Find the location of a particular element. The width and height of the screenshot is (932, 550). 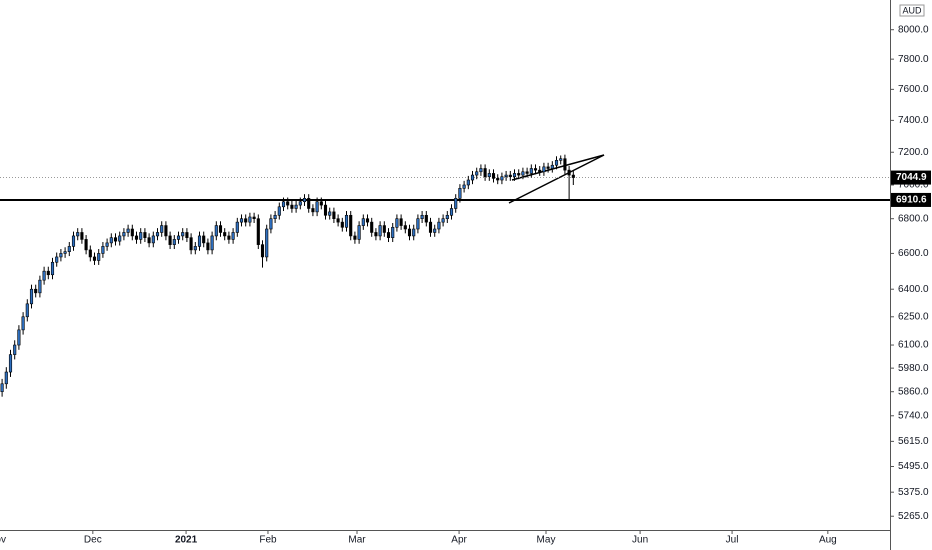

y-tick-label: 5860.0 is located at coordinates (913, 391).